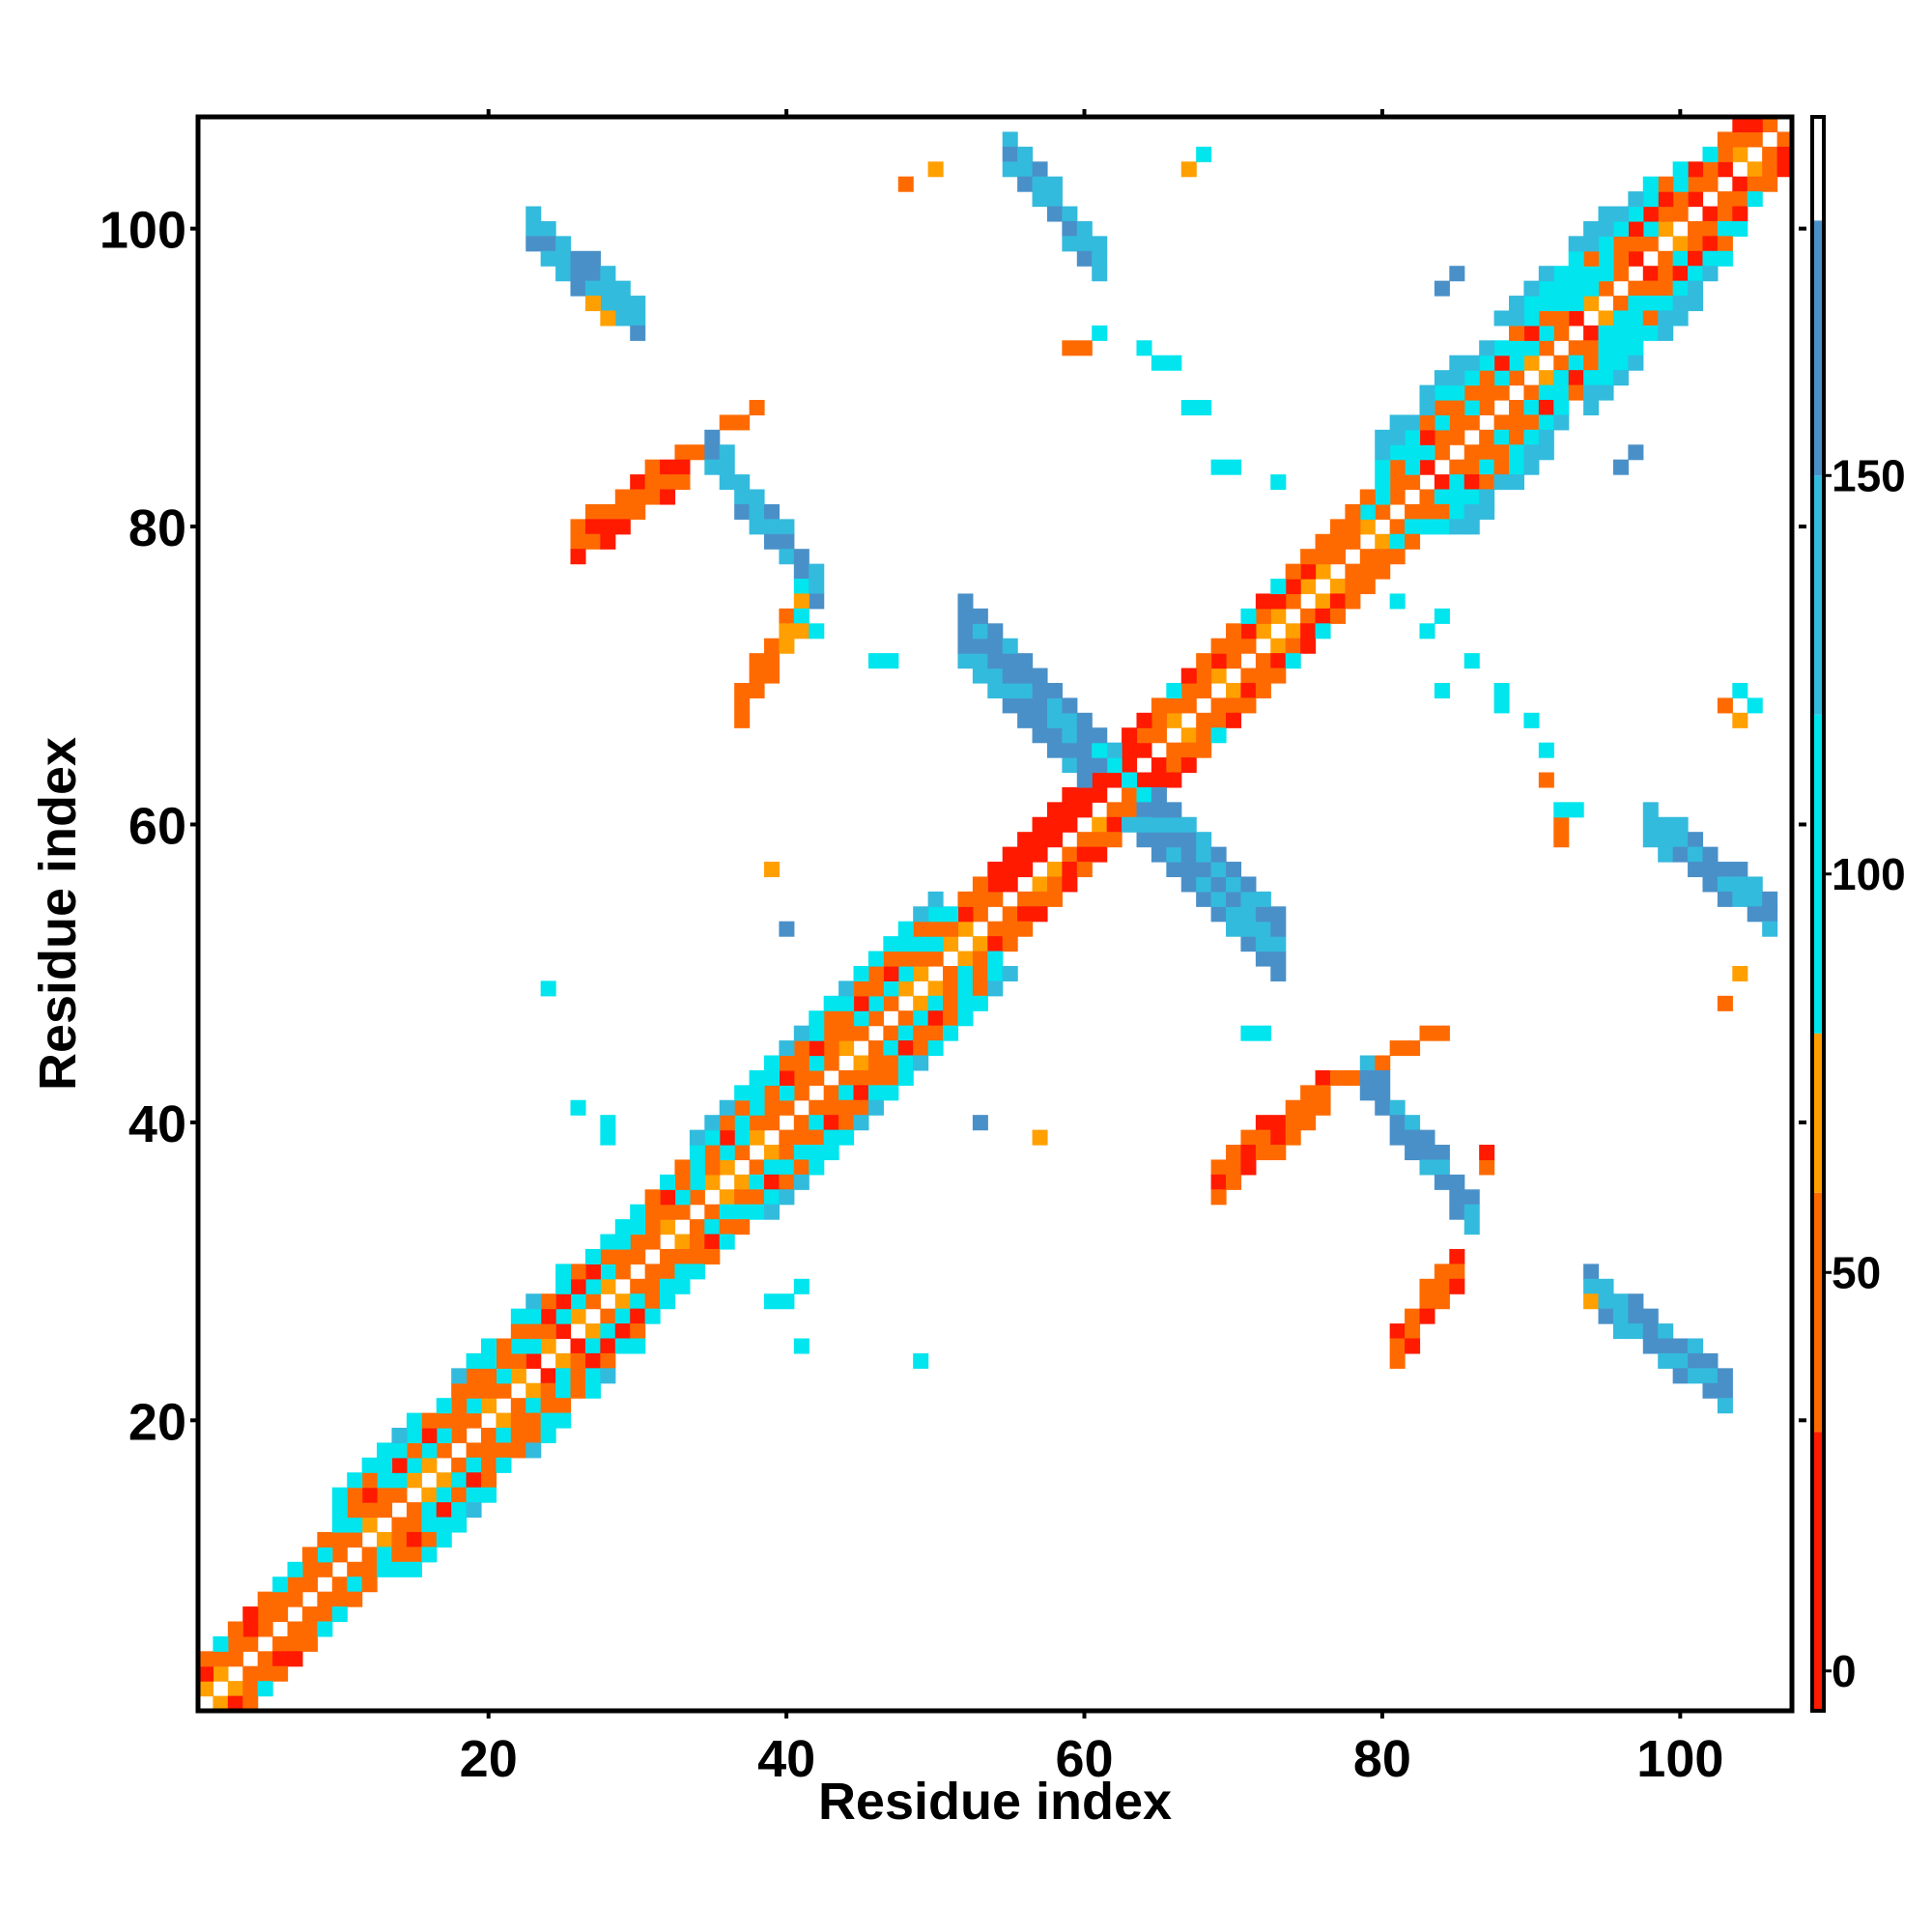 The image size is (1932, 1932). Describe the element at coordinates (157, 1422) in the screenshot. I see `y-tick-label: 20` at that location.